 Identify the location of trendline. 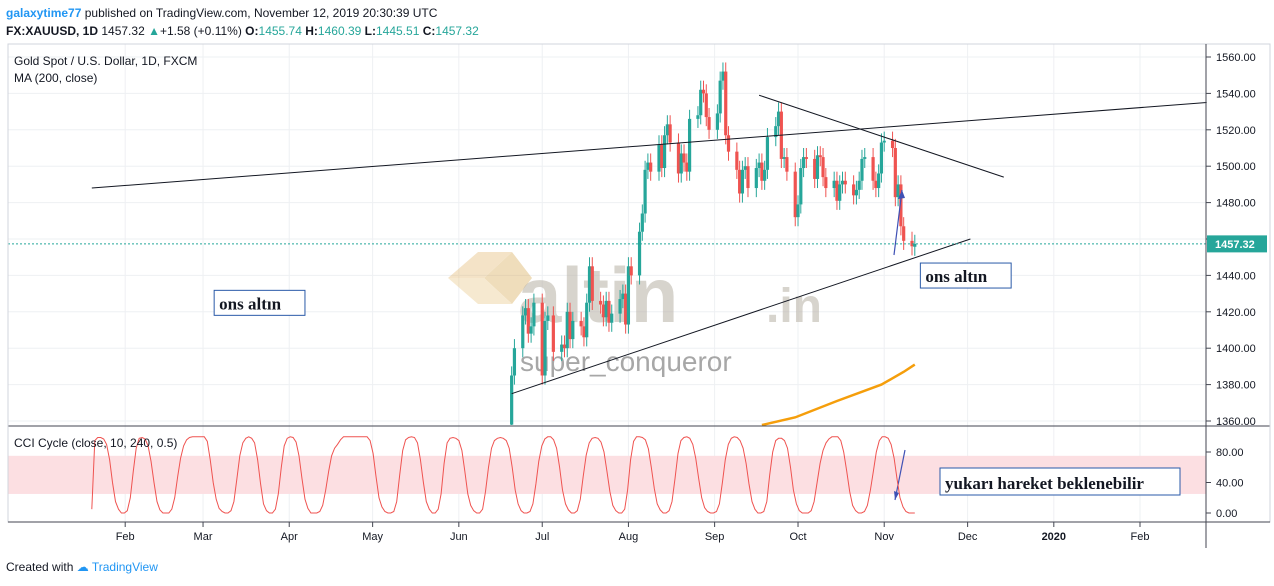
(741, 316).